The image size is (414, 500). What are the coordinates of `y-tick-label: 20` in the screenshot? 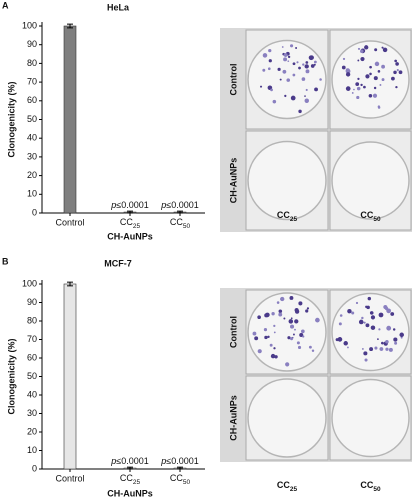 It's located at (32, 175).